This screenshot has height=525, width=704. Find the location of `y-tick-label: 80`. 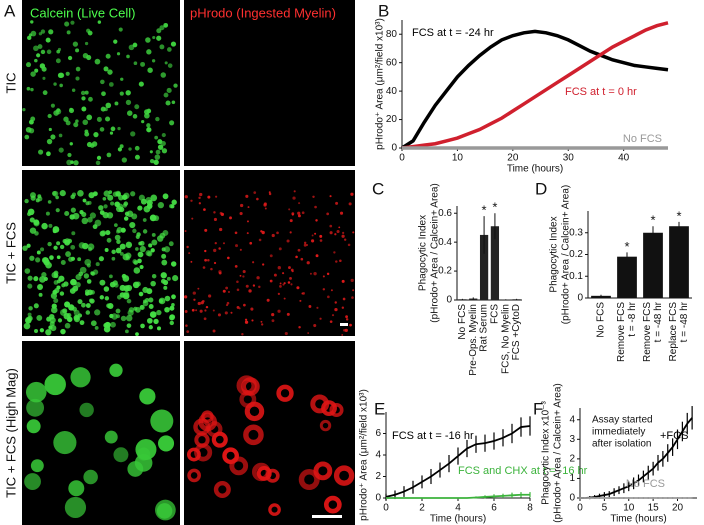

y-tick-label: 80 is located at coordinates (392, 34).